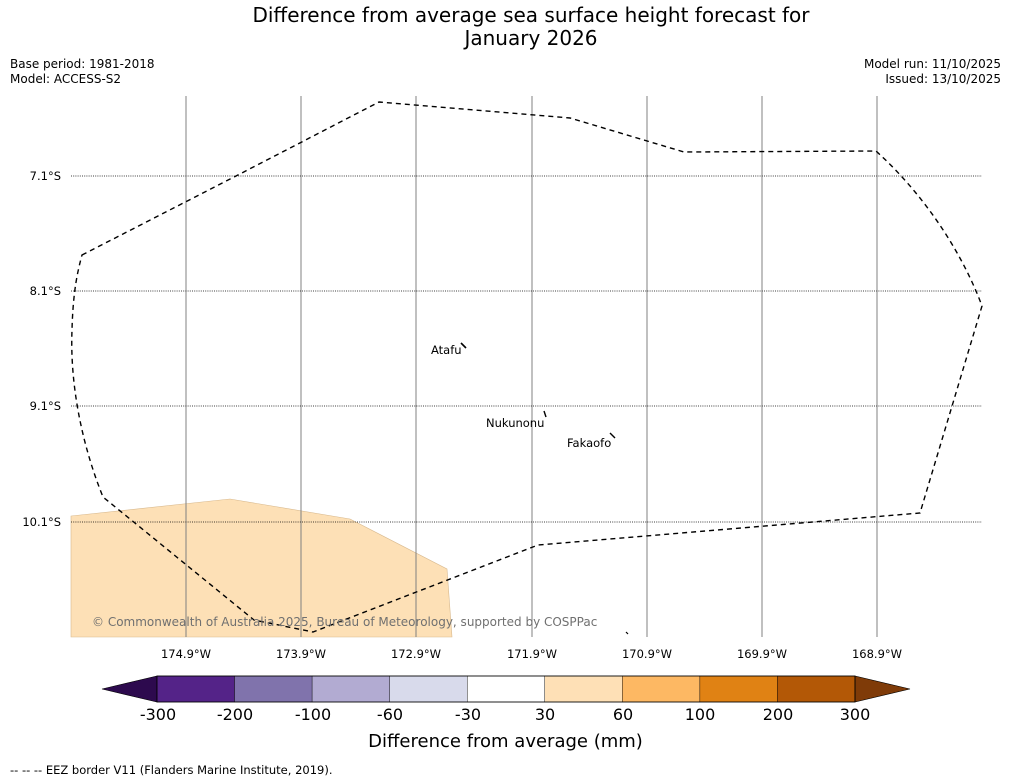  Describe the element at coordinates (932, 64) in the screenshot. I see `model-run: Model run: 11/10/2025` at that location.